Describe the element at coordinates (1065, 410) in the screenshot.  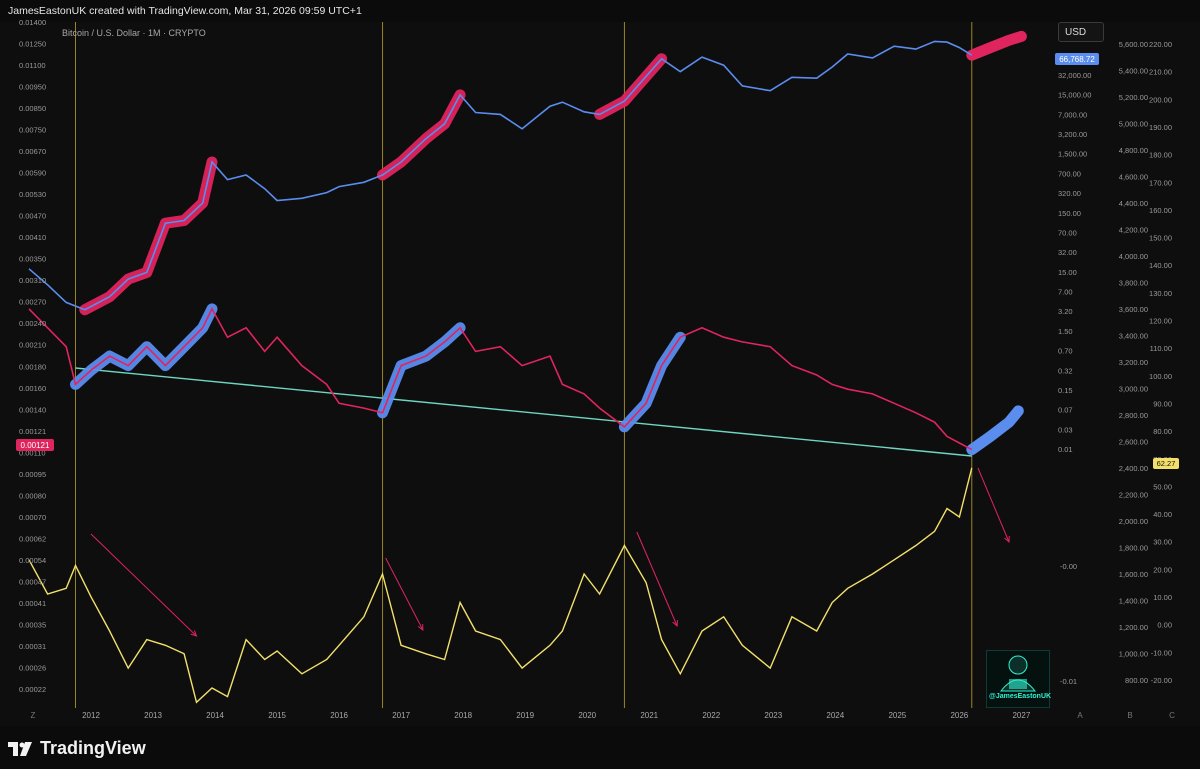
I see `price-axis-tick-label: 0.07` at that location.